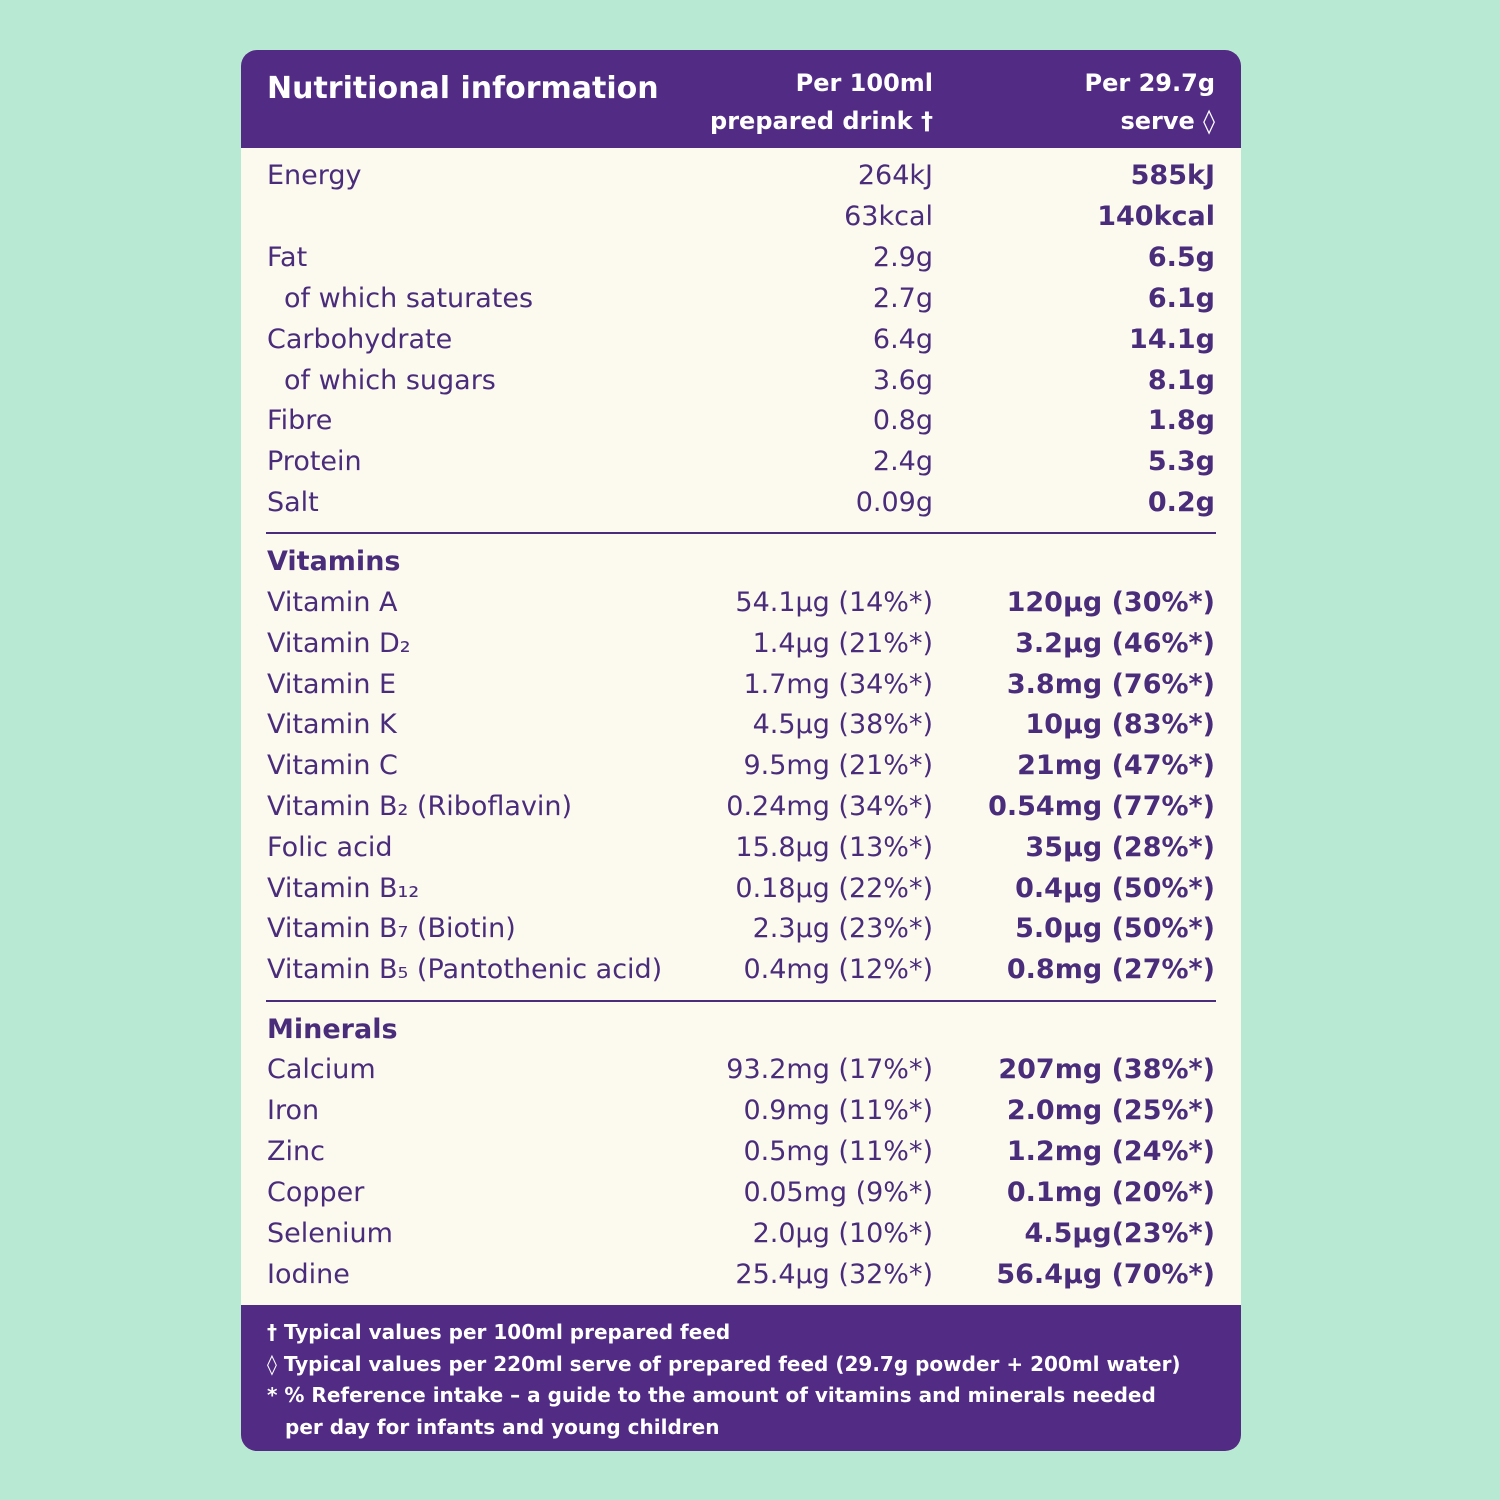  I want to click on value-per-serve: 1.2mg (24%*), so click(1110, 1151).